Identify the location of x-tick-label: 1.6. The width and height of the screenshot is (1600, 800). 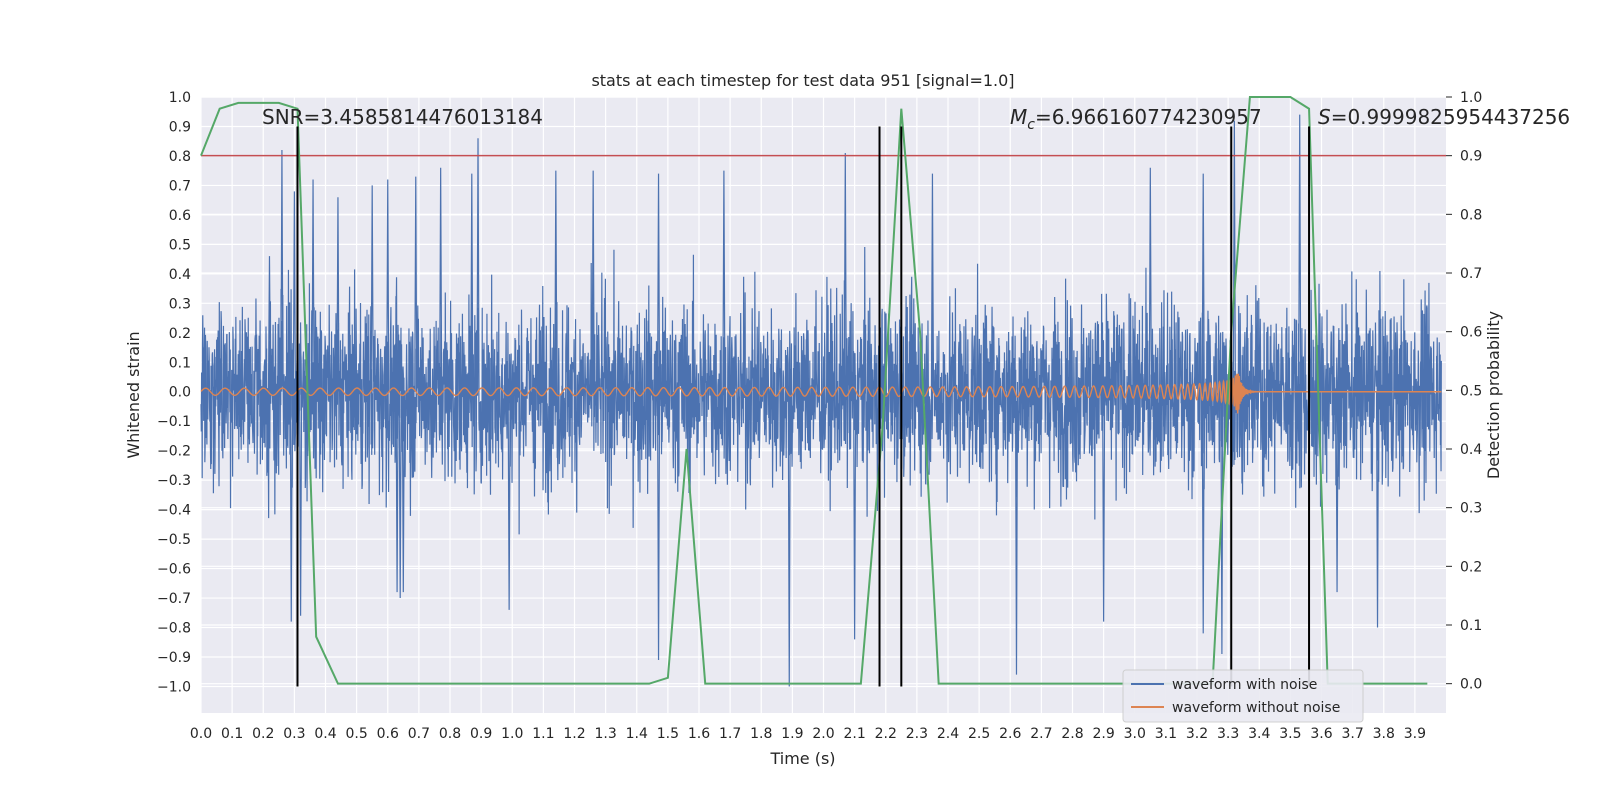
(699, 734).